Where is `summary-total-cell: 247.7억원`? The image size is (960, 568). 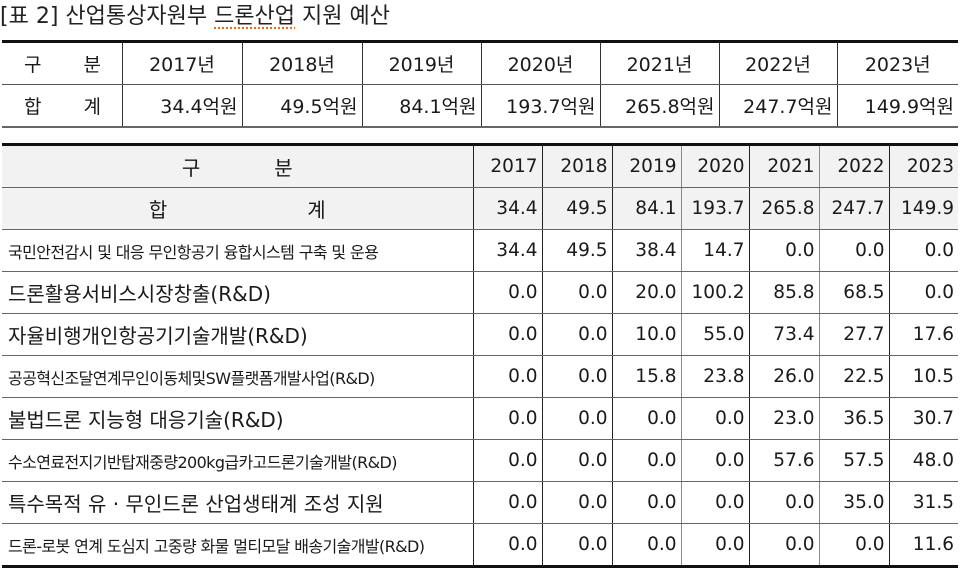
summary-total-cell: 247.7억원 is located at coordinates (778, 106).